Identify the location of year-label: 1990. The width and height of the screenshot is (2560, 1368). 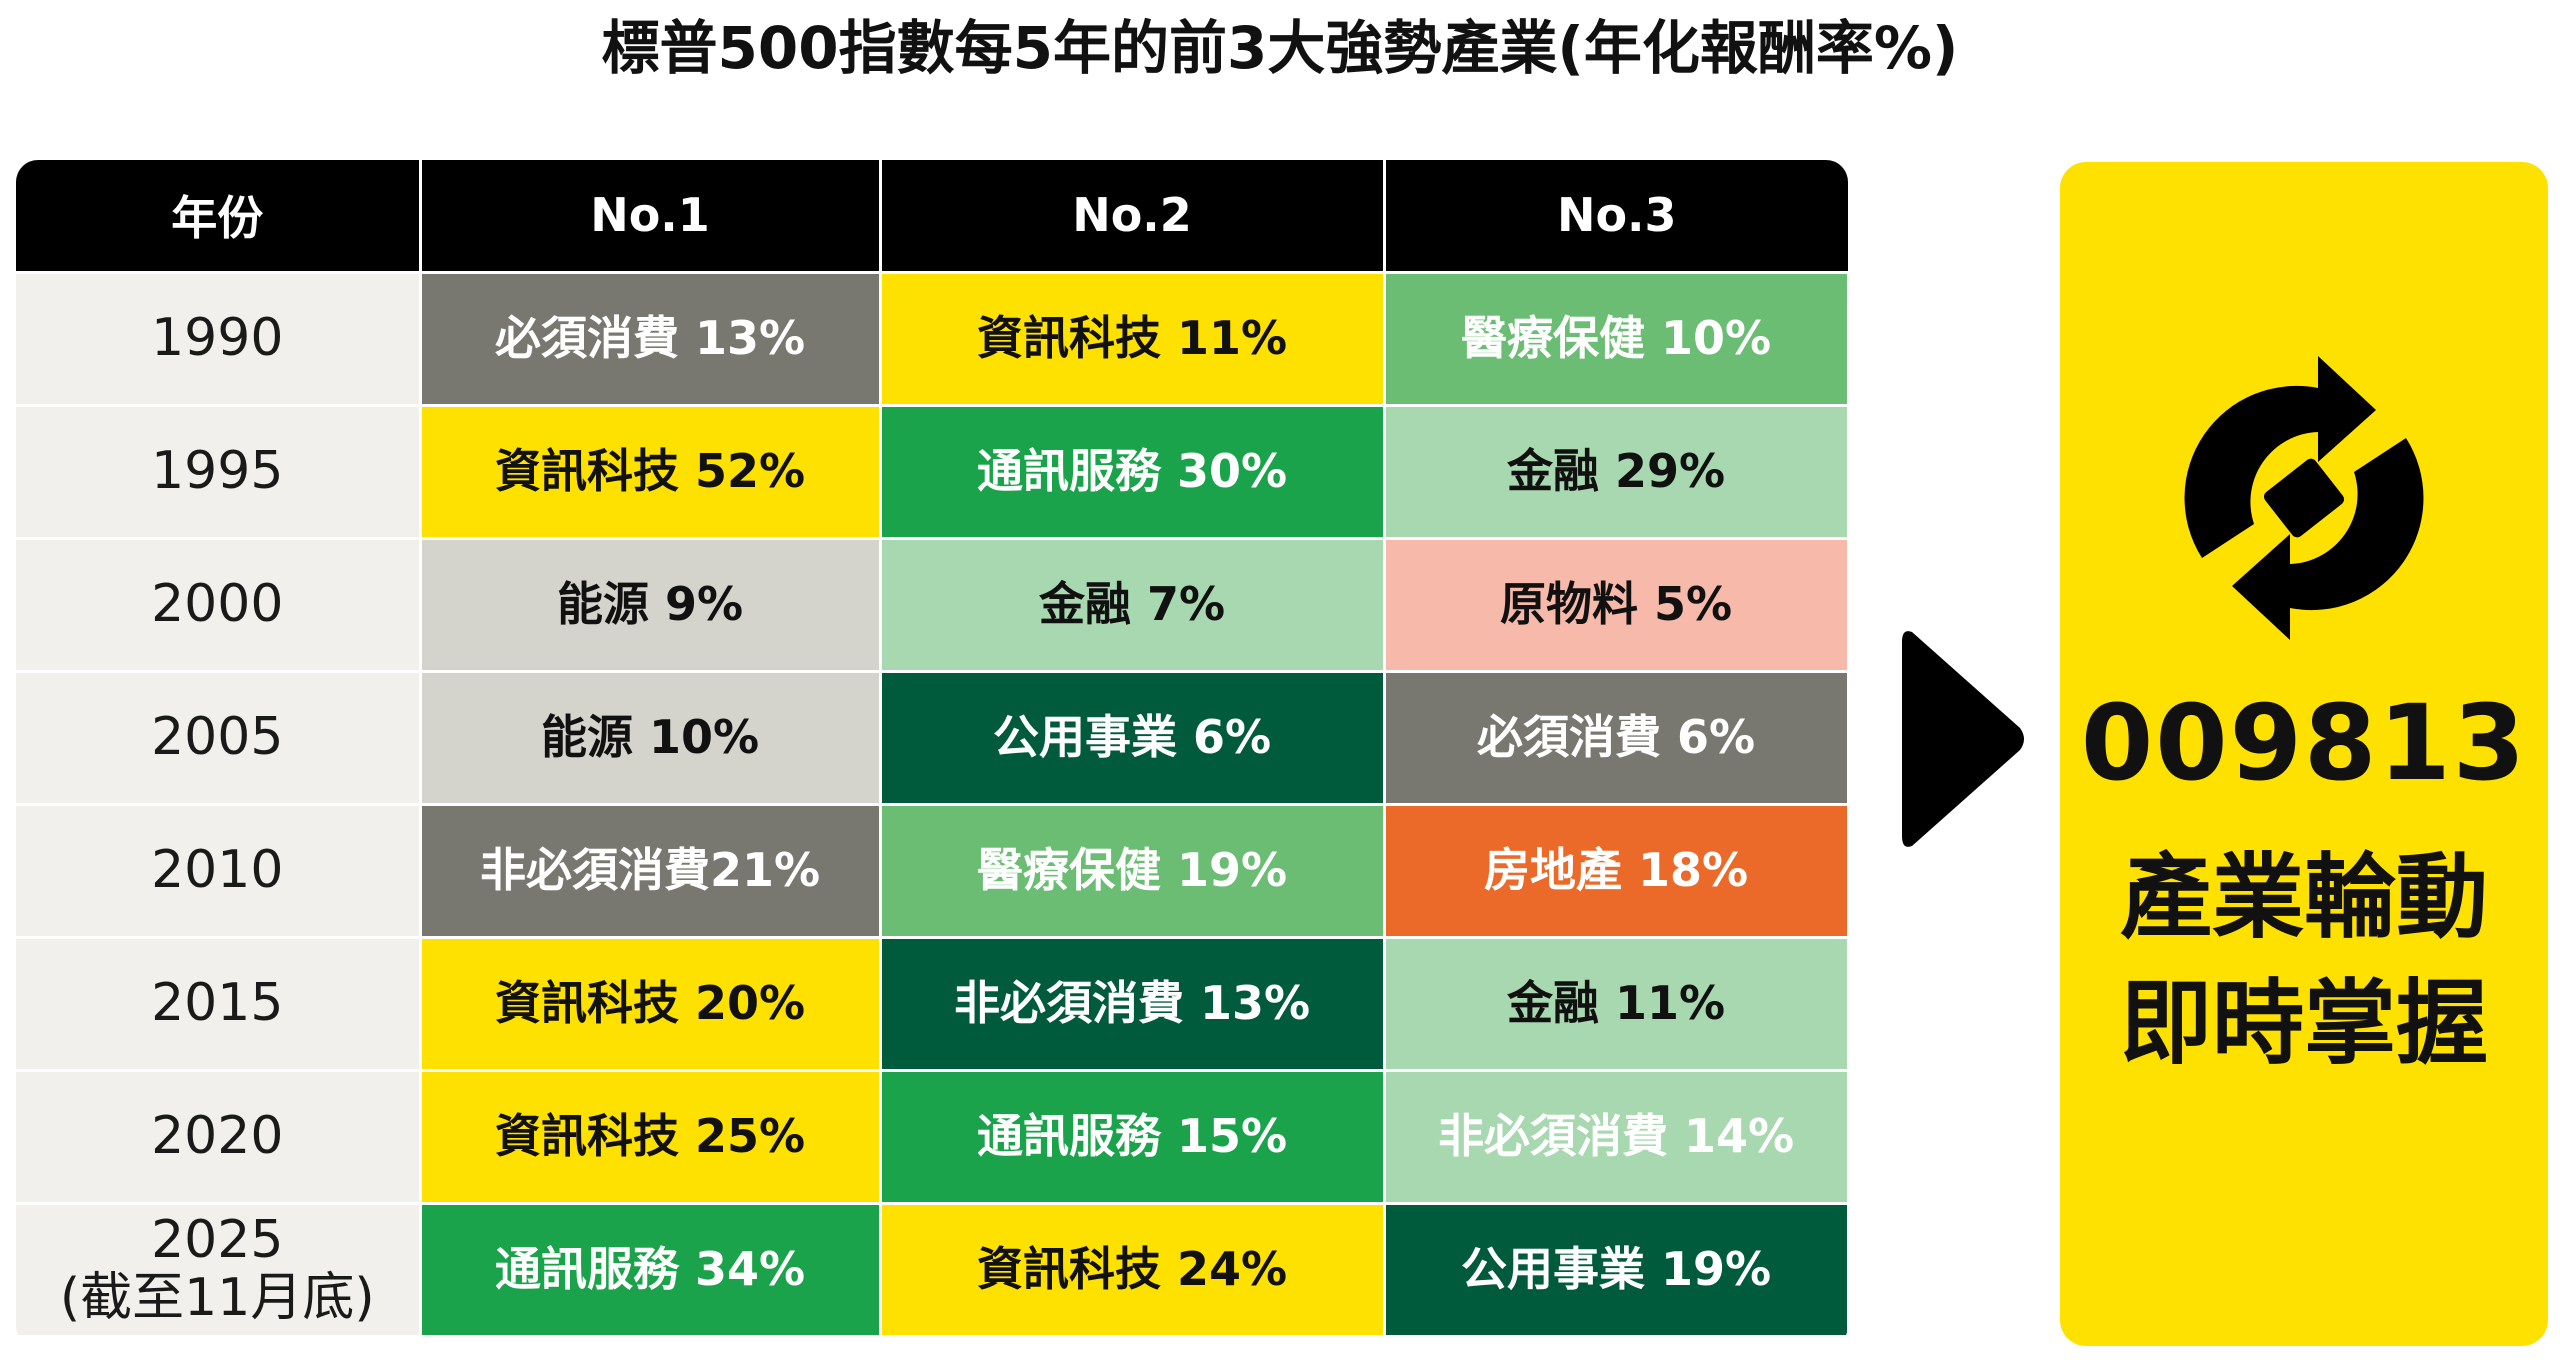
(217, 337).